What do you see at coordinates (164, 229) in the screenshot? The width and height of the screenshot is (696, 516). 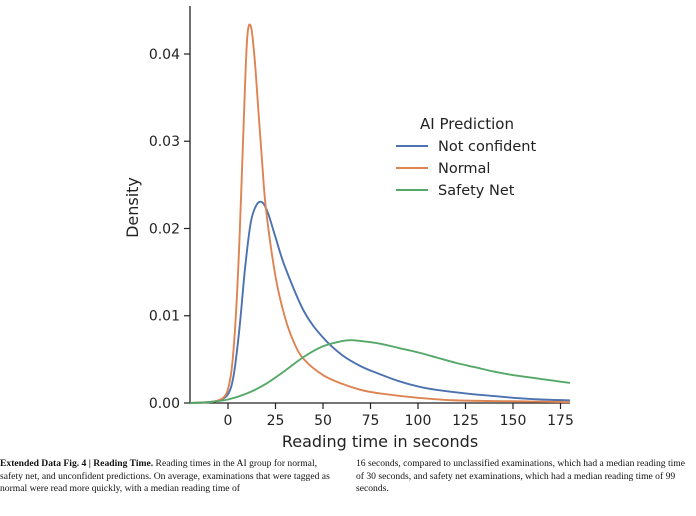 I see `y-tick-label: 0.02` at bounding box center [164, 229].